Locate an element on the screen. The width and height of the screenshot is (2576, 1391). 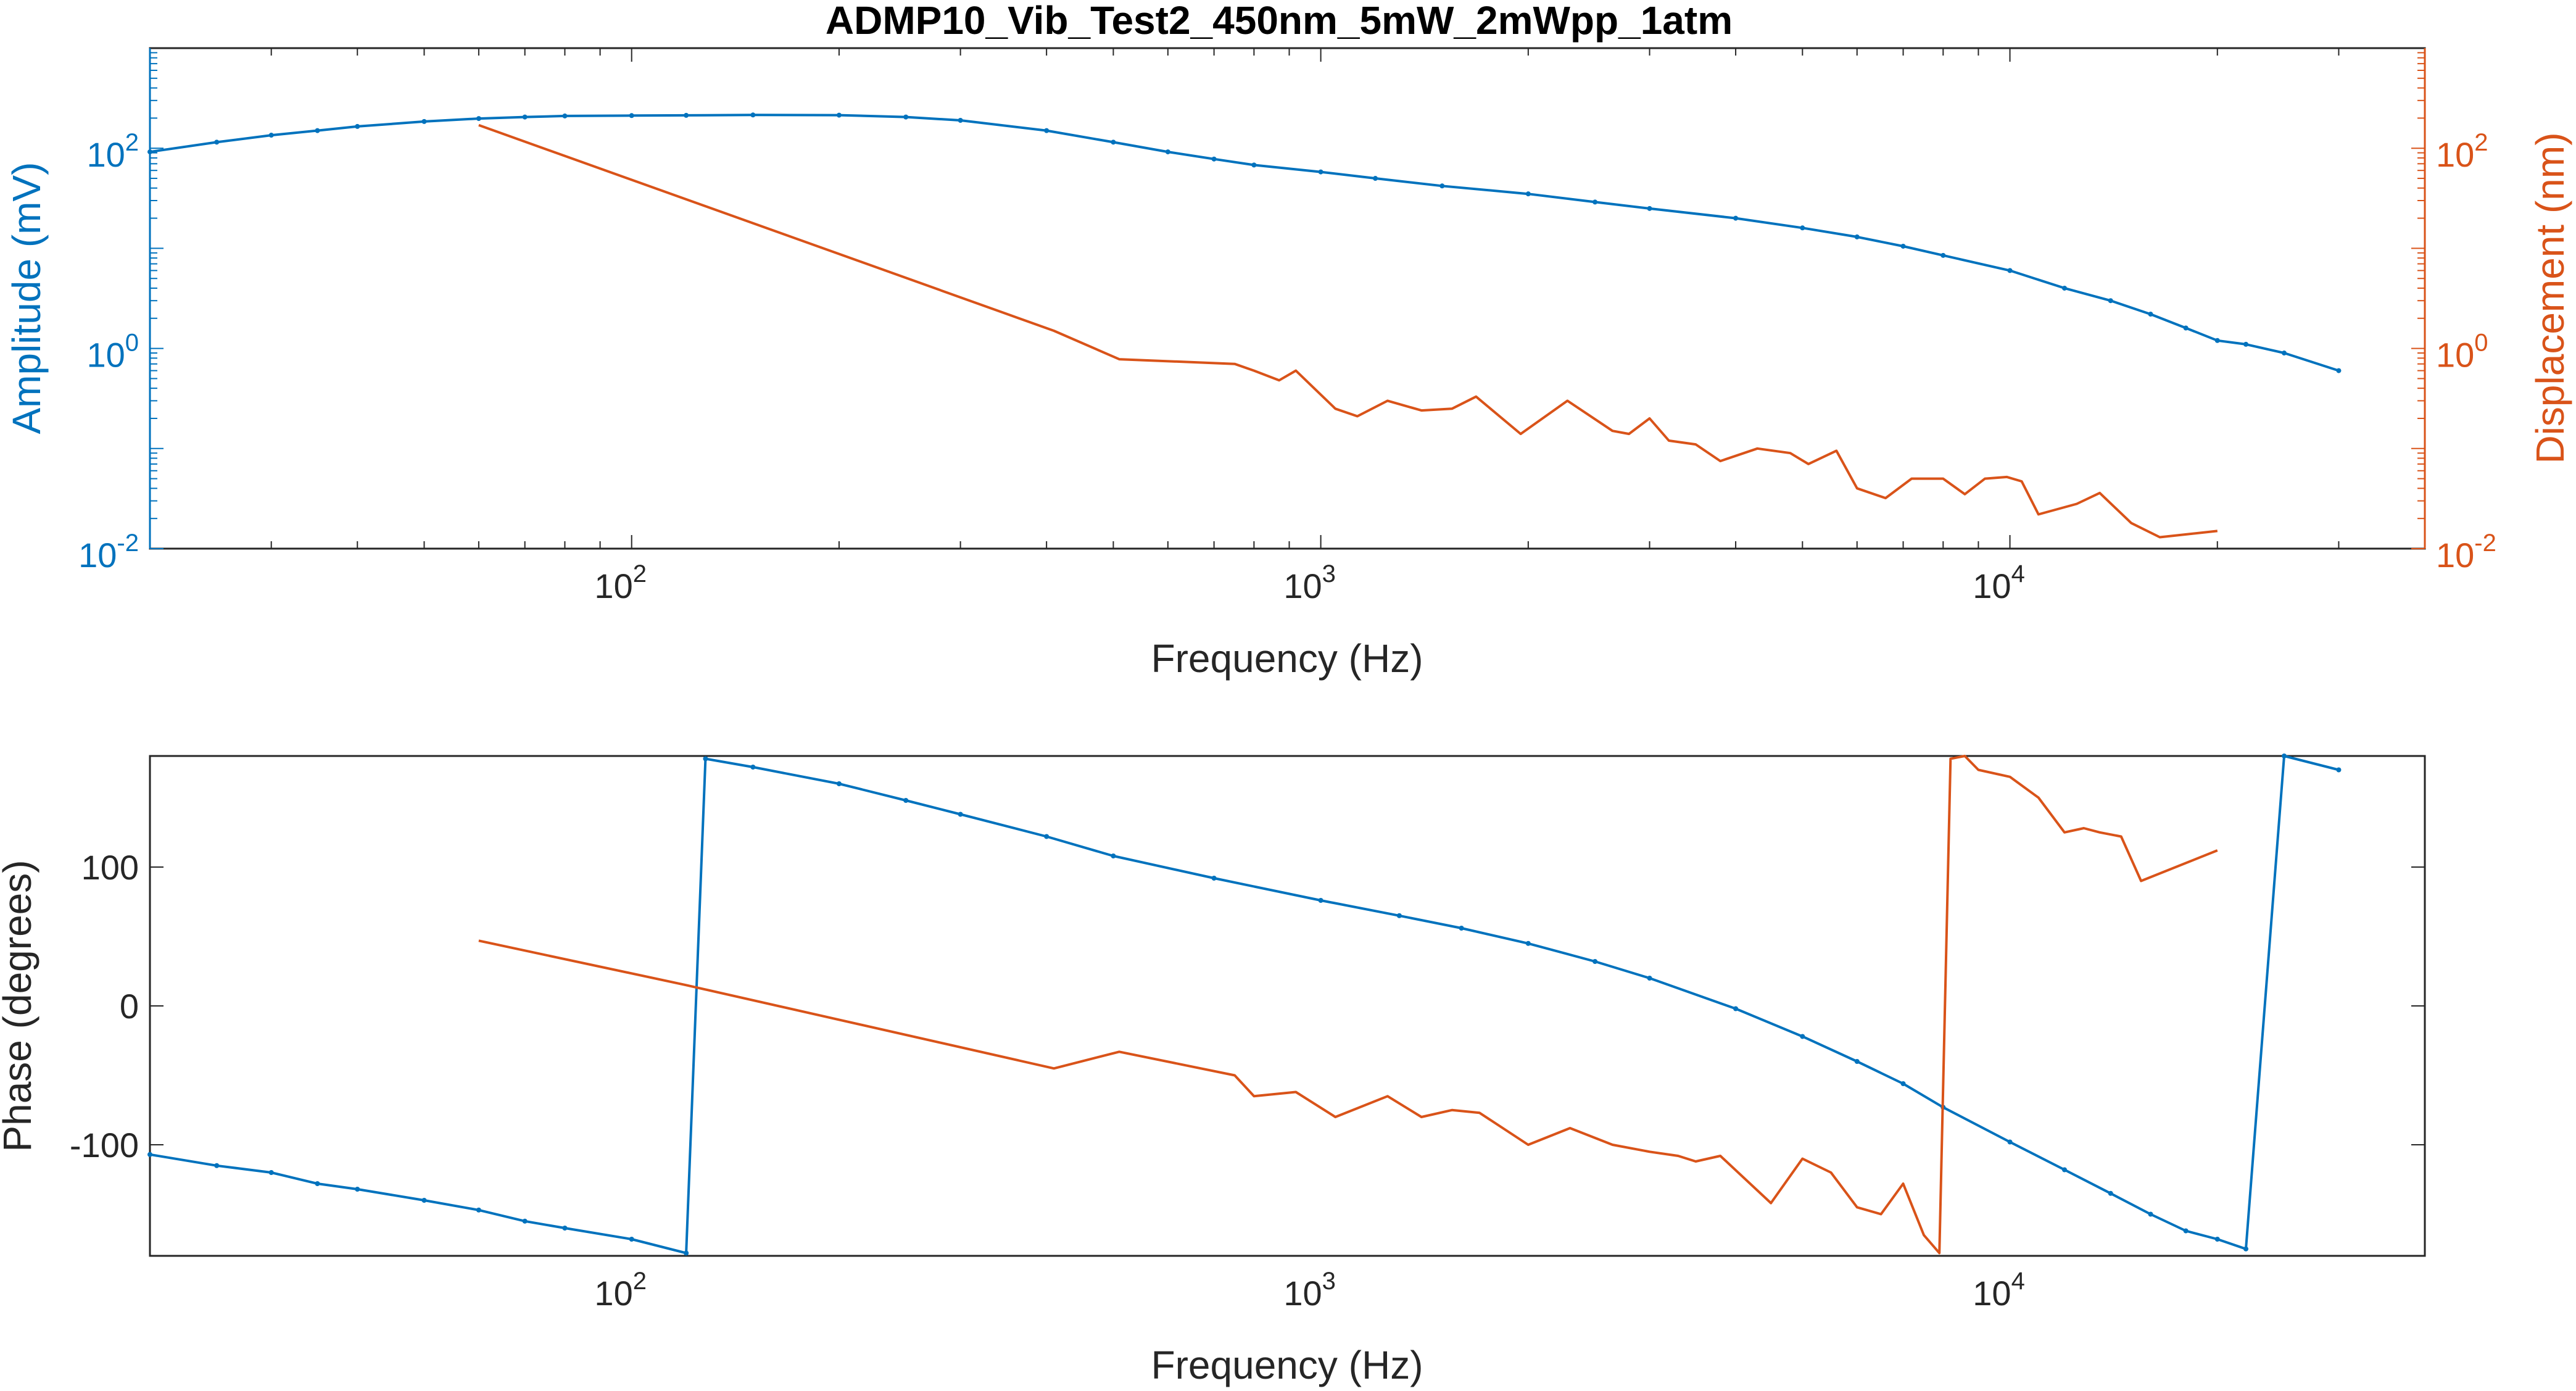
amplitude-y-axis-label: Amplitude (mV) is located at coordinates (26, 298).